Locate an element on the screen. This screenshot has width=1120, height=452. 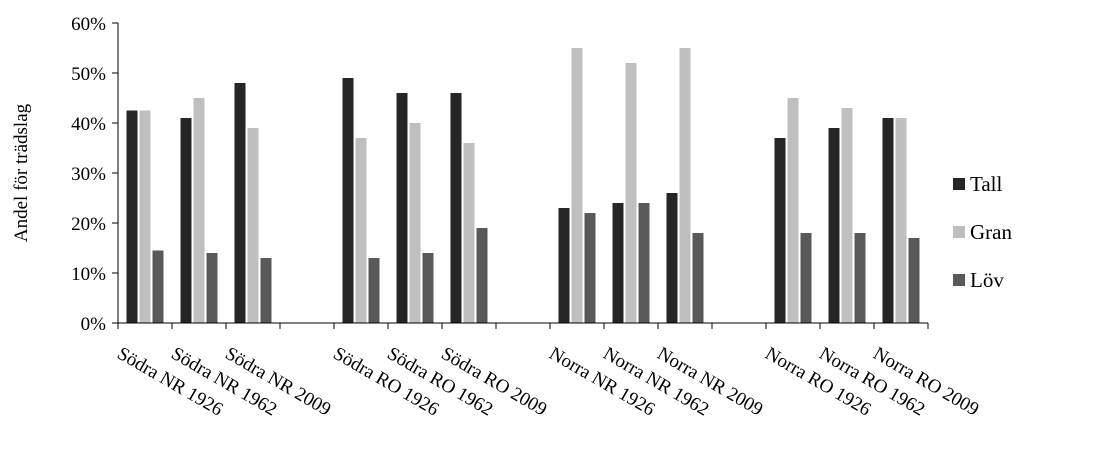
legend-swatch-gran is located at coordinates (959, 232).